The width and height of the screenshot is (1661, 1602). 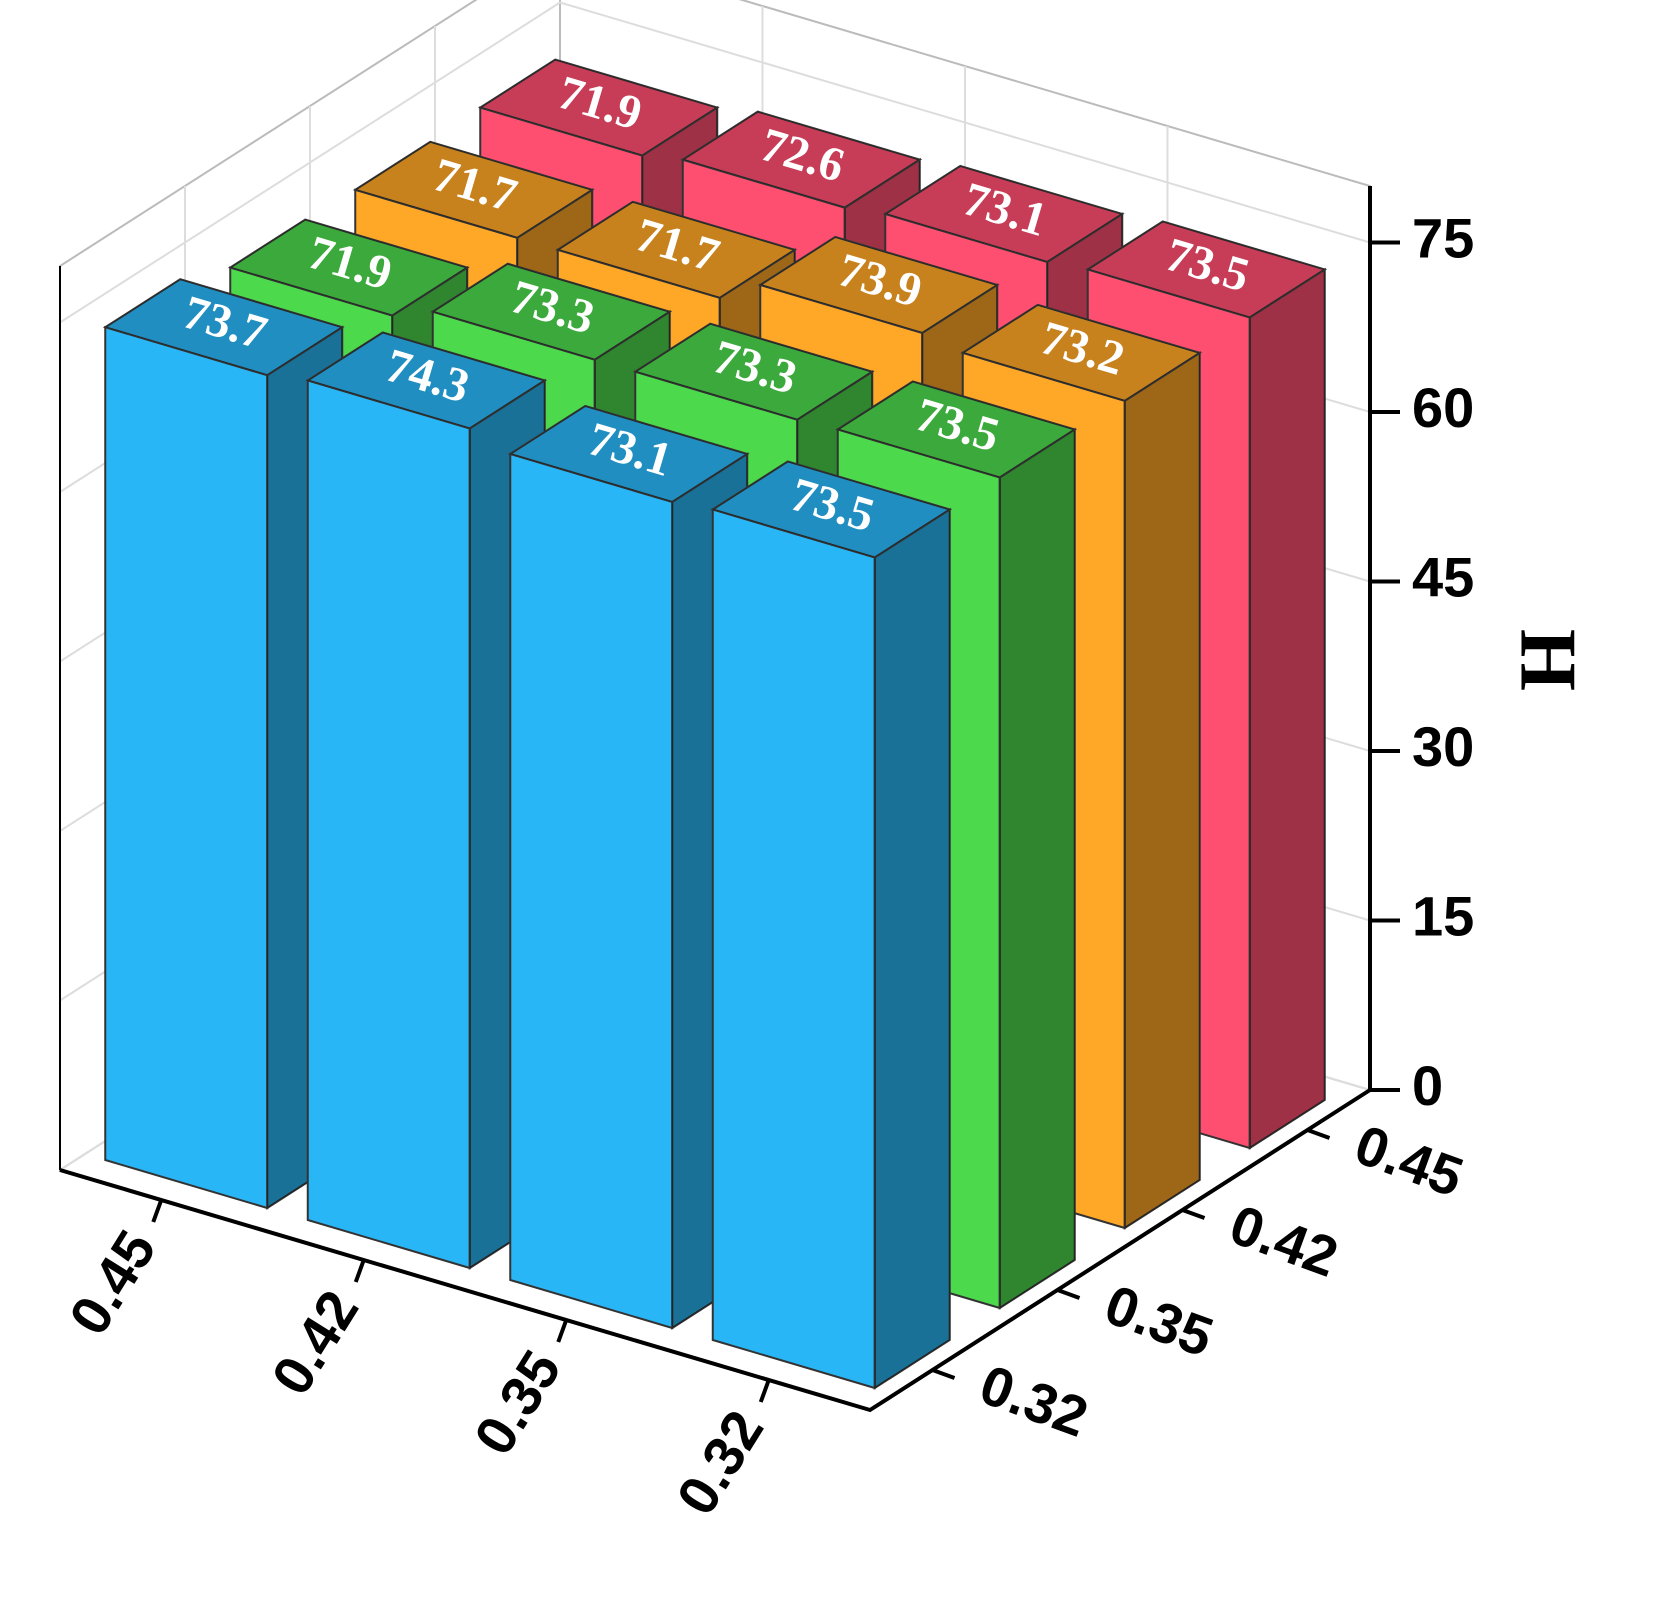 I want to click on y-tick-label: 30, so click(x=1443, y=746).